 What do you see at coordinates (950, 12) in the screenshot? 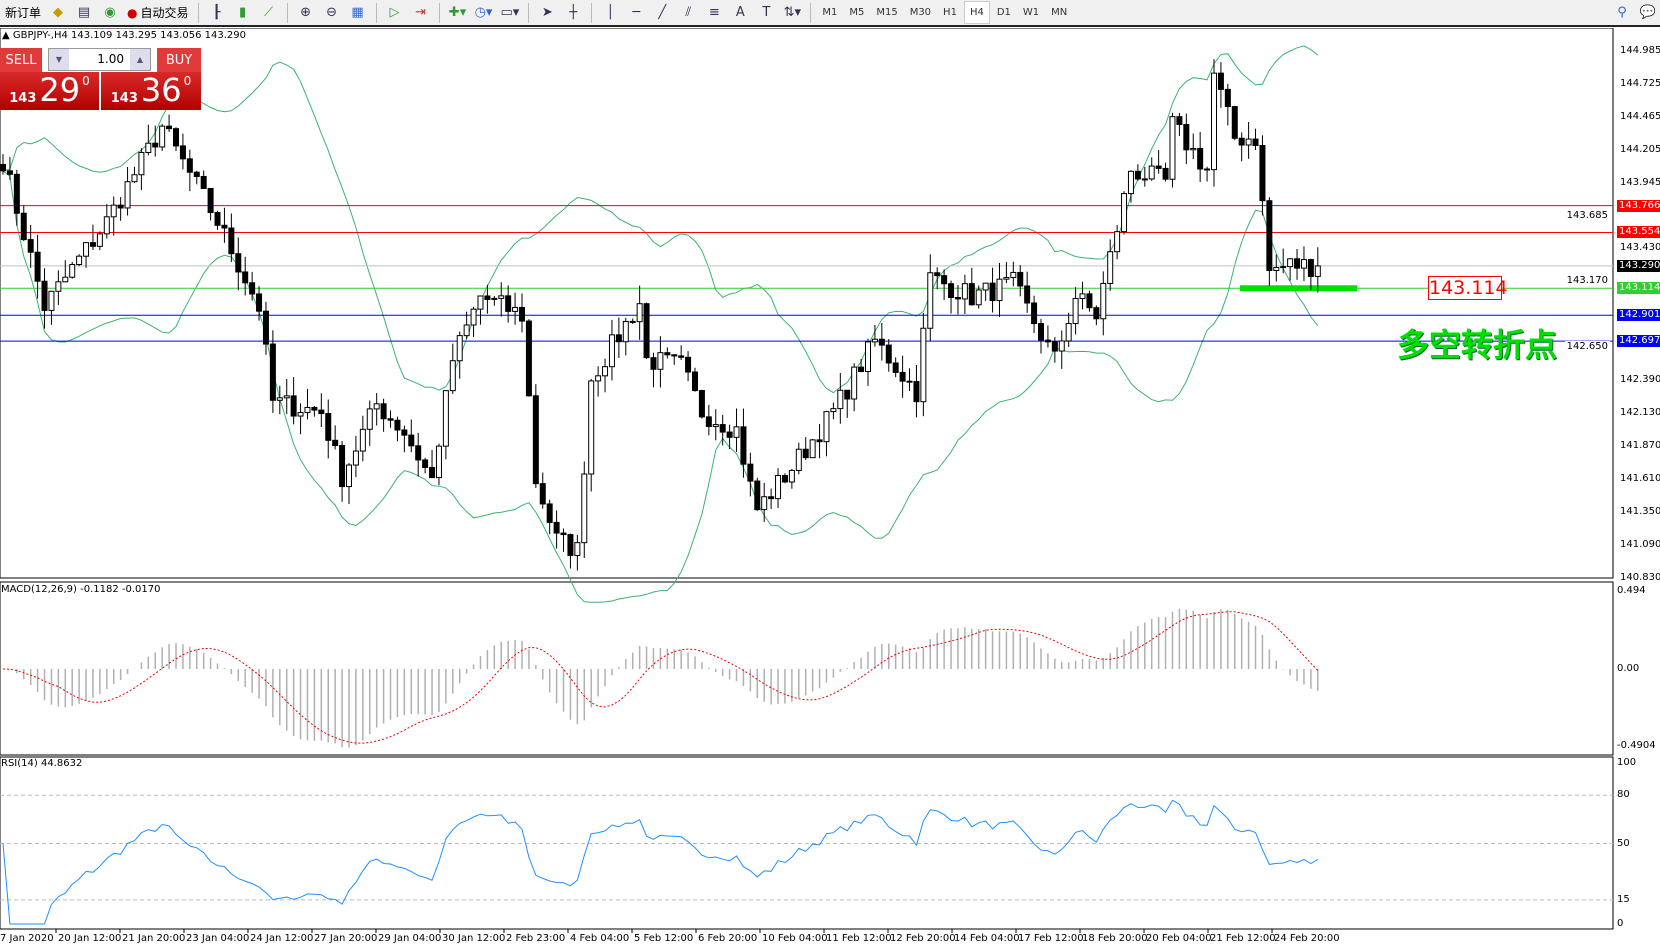
I see `timeframe-h1: H1` at bounding box center [950, 12].